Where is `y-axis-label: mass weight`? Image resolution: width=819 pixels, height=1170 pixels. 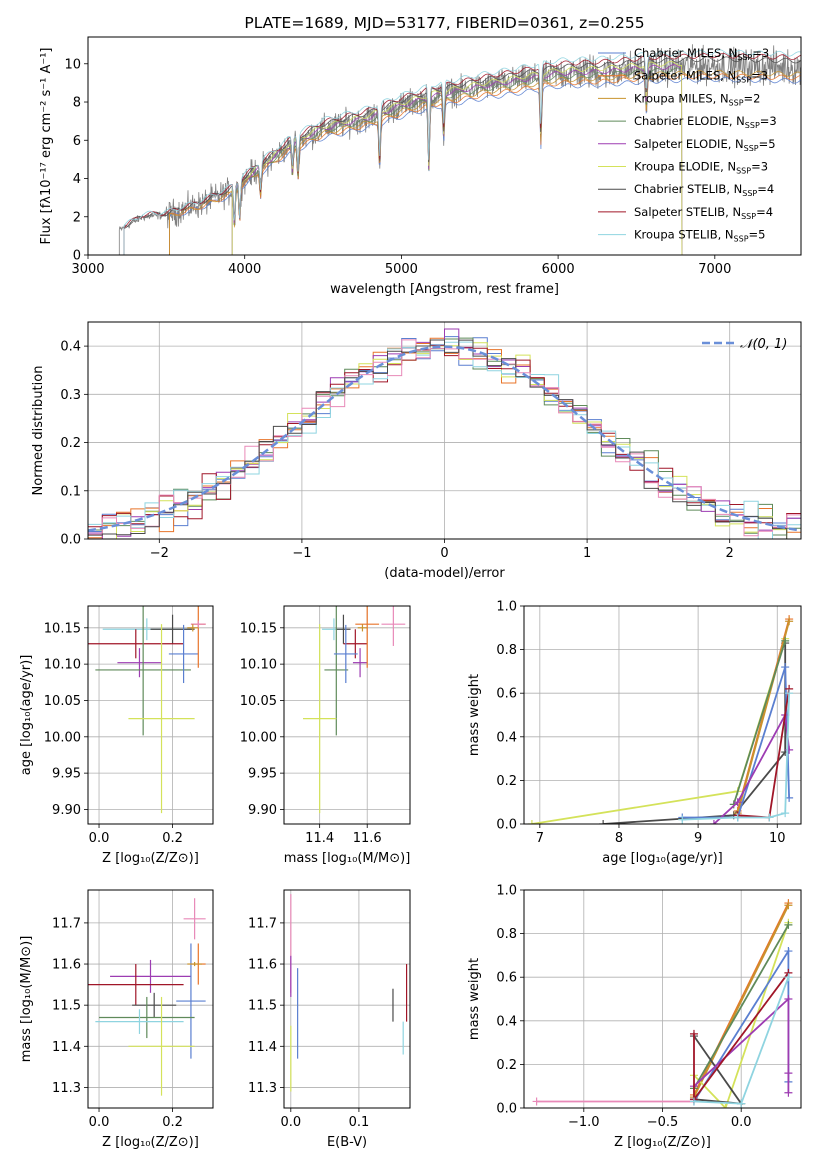 y-axis-label: mass weight is located at coordinates (474, 715).